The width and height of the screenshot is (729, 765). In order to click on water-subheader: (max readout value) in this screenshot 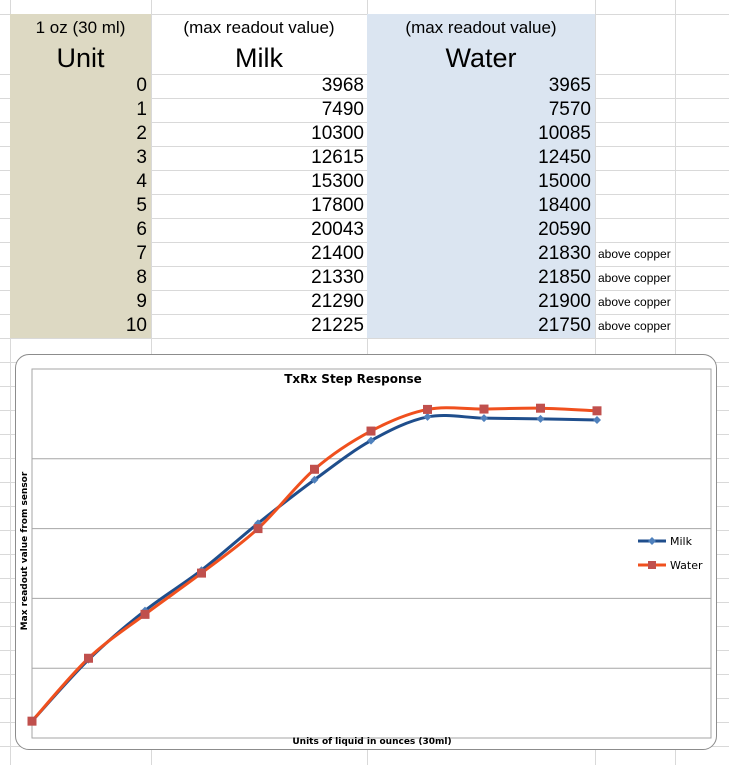, I will do `click(481, 27)`.